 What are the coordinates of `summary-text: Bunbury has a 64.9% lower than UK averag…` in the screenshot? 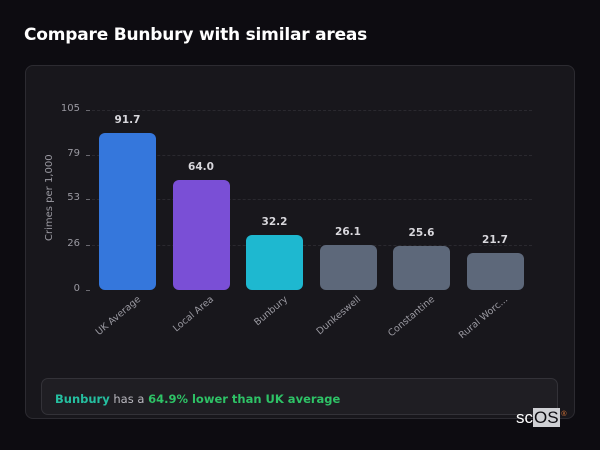 It's located at (197, 399).